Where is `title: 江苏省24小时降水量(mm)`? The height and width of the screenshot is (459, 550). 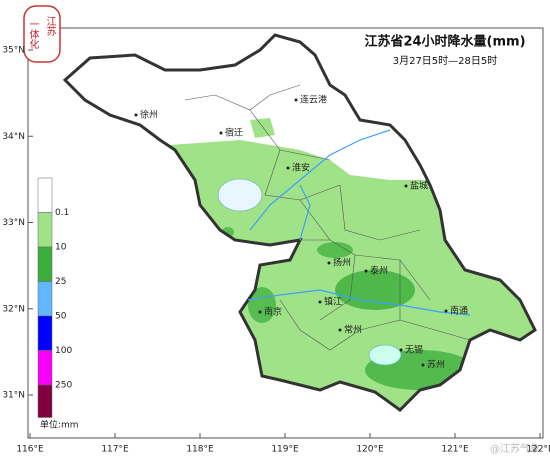 title: 江苏省24小时降水量(mm) is located at coordinates (444, 42).